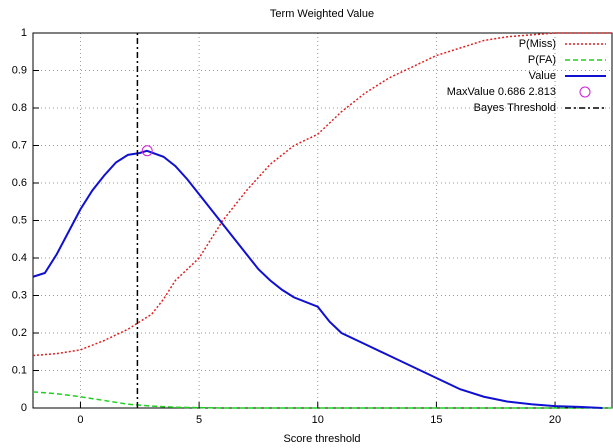 This screenshot has width=613, height=448. What do you see at coordinates (585, 92) in the screenshot?
I see `legend-marker` at bounding box center [585, 92].